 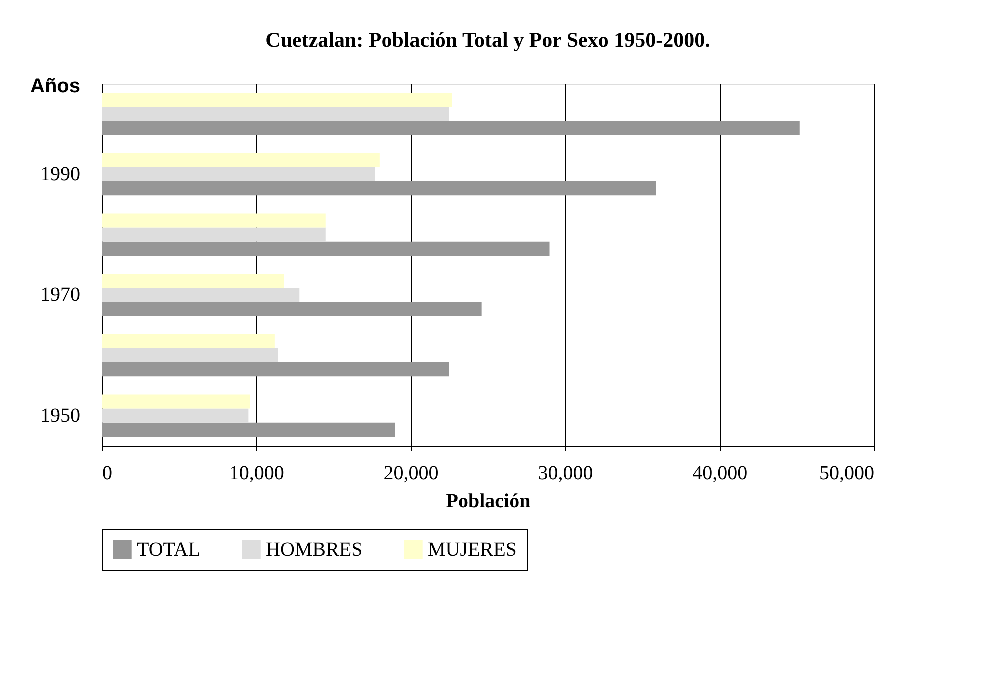 What do you see at coordinates (488, 501) in the screenshot?
I see `x-axis-title: Población` at bounding box center [488, 501].